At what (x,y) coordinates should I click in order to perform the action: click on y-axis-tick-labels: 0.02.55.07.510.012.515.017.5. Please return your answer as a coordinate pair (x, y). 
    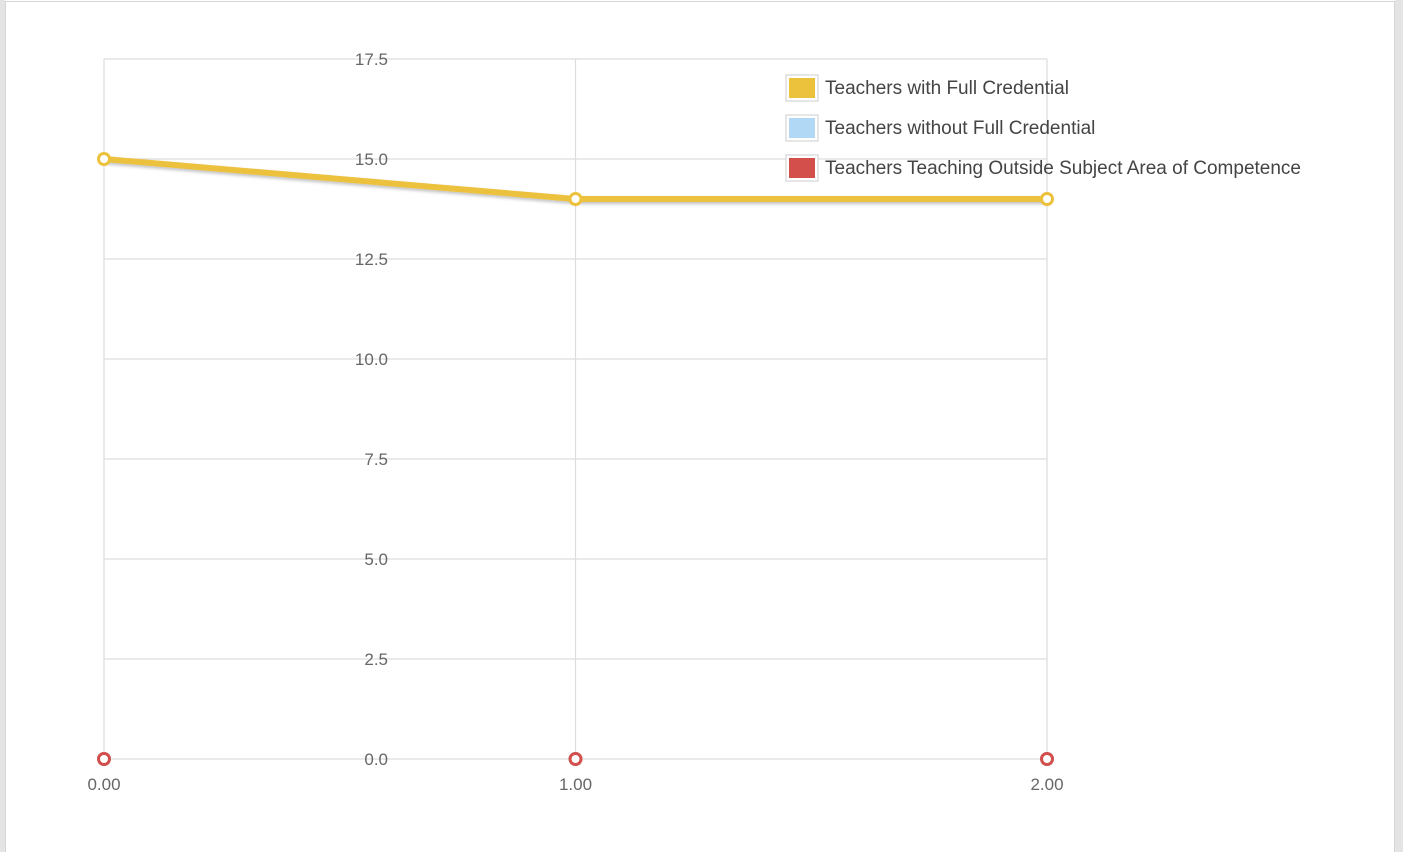
    Looking at the image, I should click on (371, 409).